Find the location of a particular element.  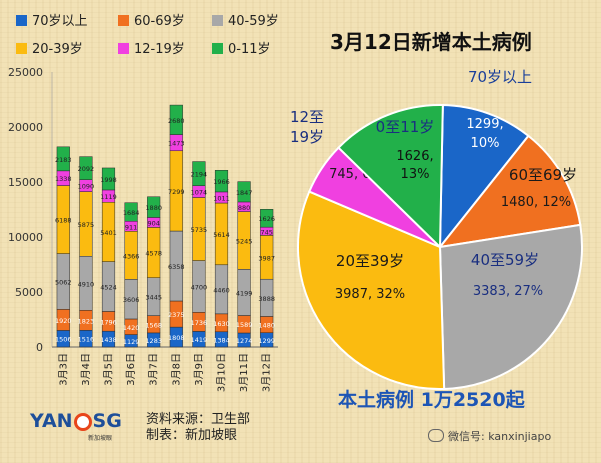

pie-value-label: 3987, 32% is located at coordinates (370, 294).